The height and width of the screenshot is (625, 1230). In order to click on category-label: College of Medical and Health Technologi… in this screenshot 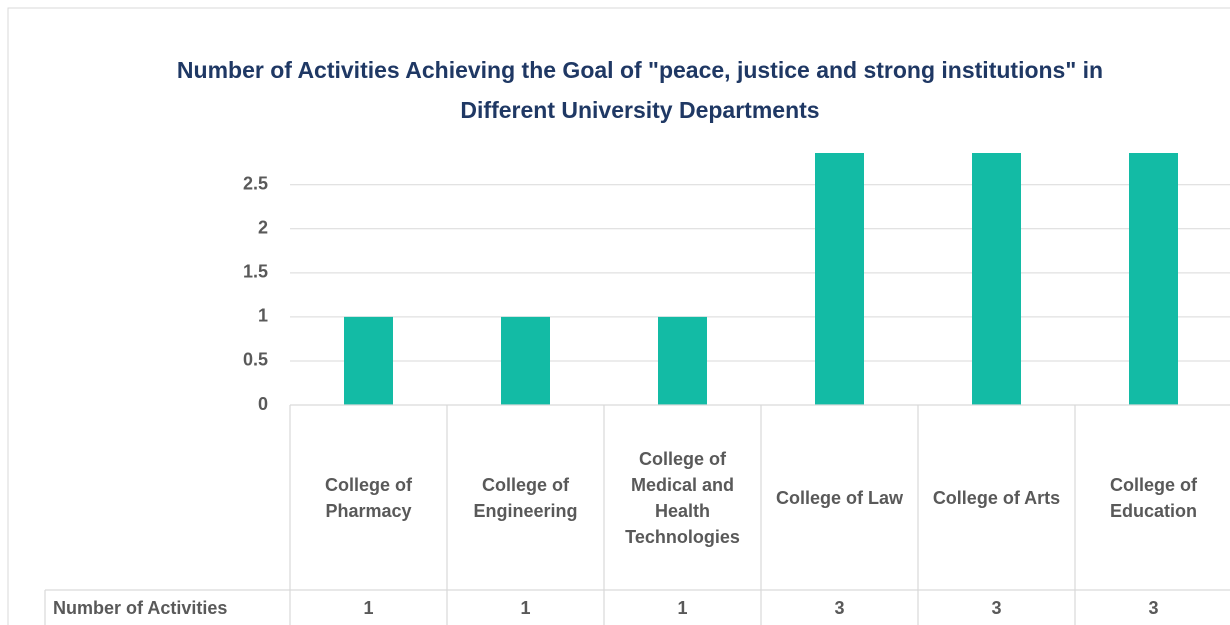, I will do `click(682, 497)`.